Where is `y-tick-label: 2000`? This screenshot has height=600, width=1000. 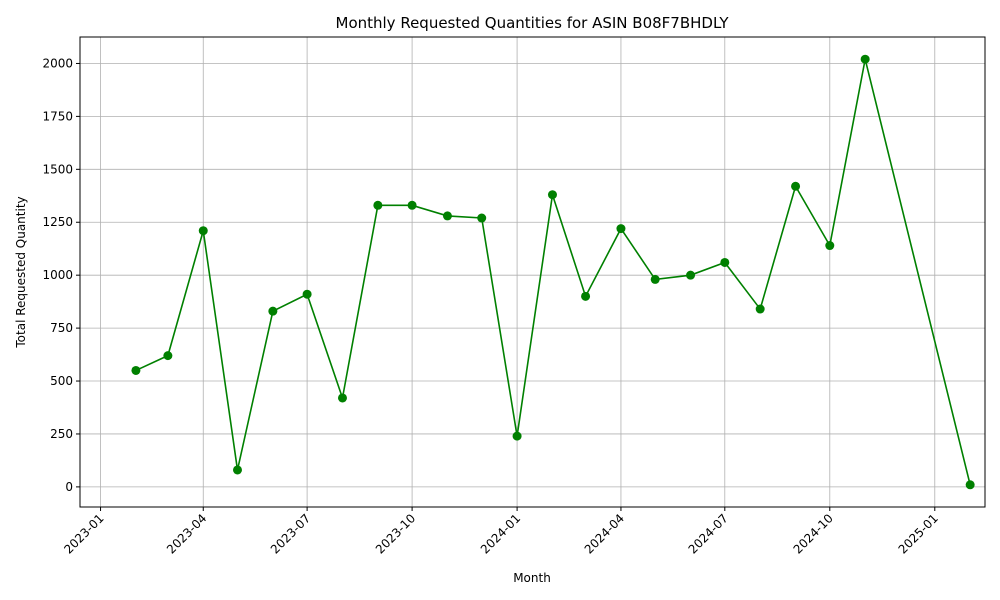 y-tick-label: 2000 is located at coordinates (57, 63).